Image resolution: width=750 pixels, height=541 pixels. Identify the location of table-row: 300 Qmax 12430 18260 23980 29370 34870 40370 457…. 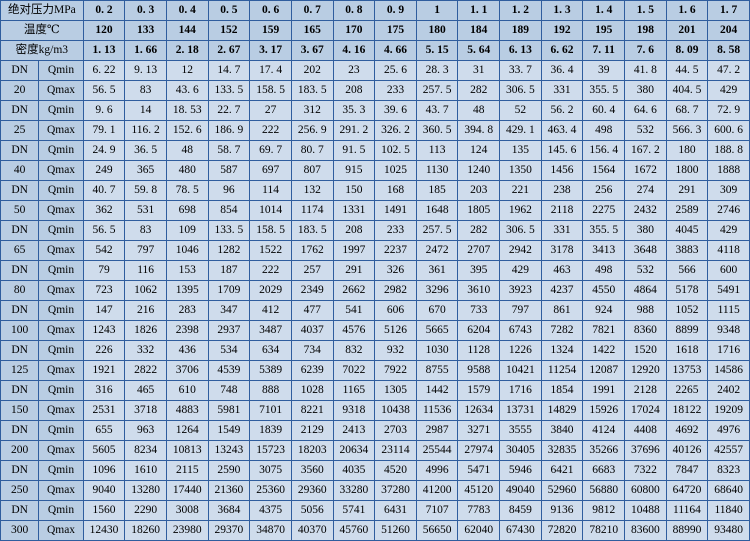
(375, 530).